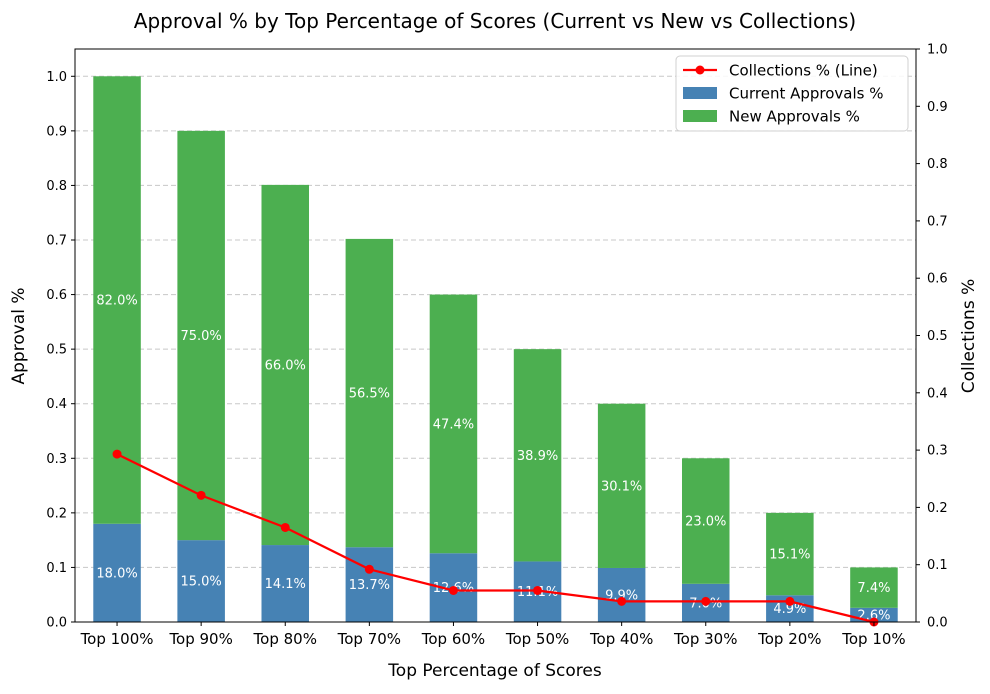  What do you see at coordinates (56, 77) in the screenshot?
I see `y-tick-label: 1.0` at bounding box center [56, 77].